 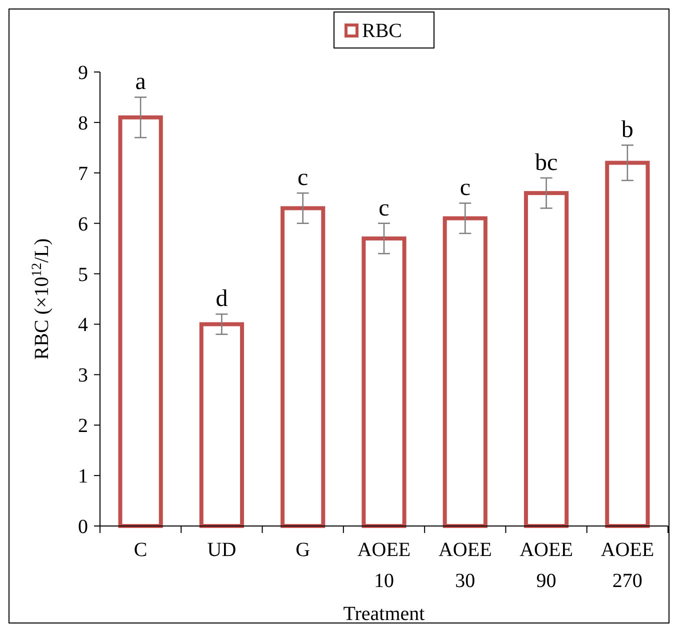 I want to click on y-tick-label: 0, so click(x=83, y=527).